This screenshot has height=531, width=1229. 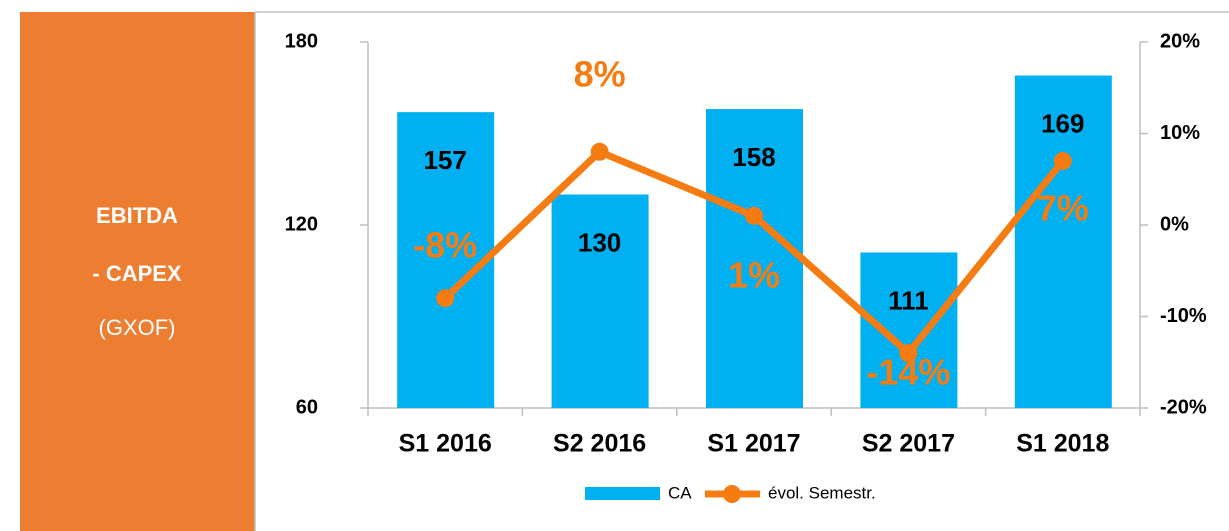 I want to click on y-tick-label: 120, so click(x=301, y=224).